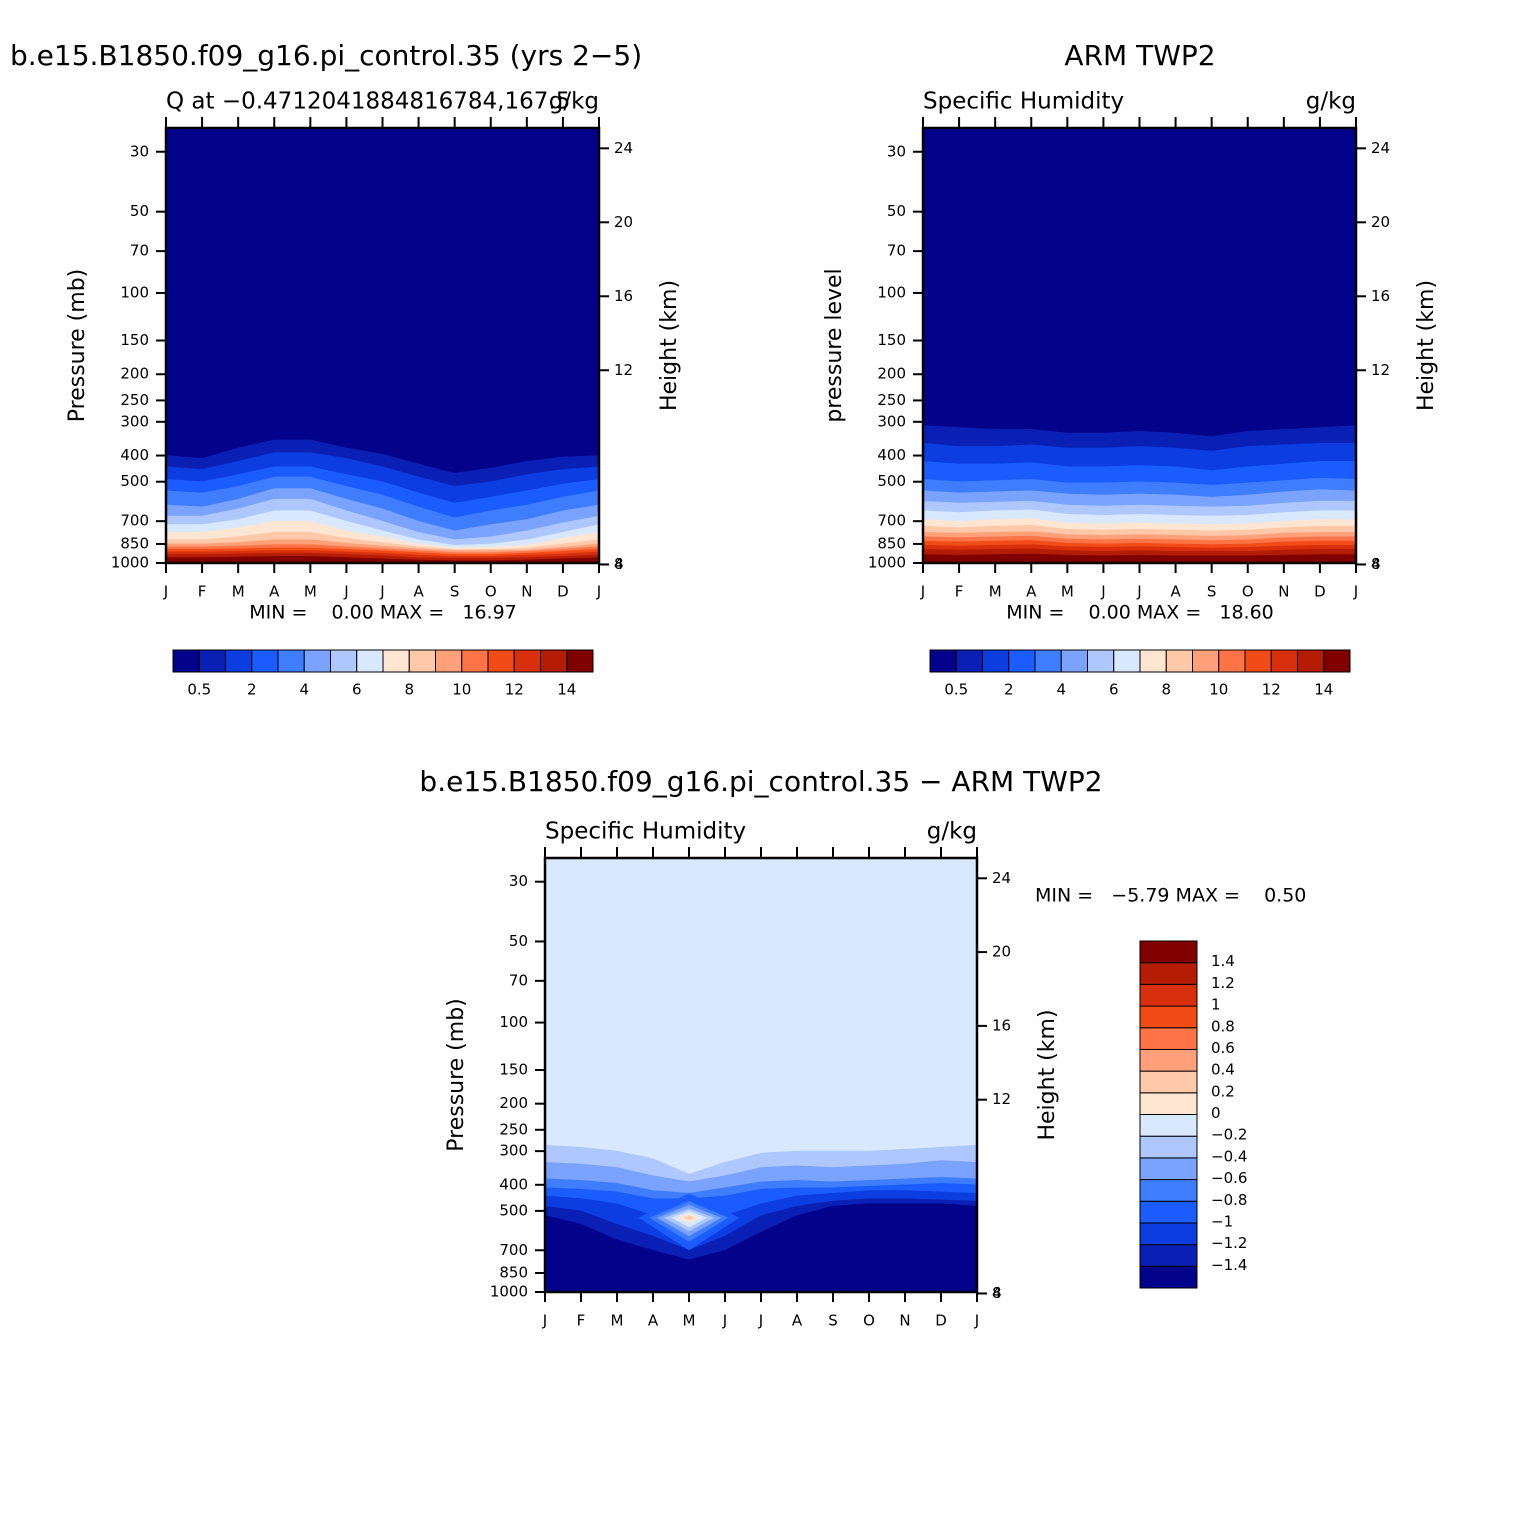 This screenshot has height=1524, width=1524. Describe the element at coordinates (1140, 613) in the screenshot. I see `min-max: MIN = 0.00 MAX = 18.60` at that location.